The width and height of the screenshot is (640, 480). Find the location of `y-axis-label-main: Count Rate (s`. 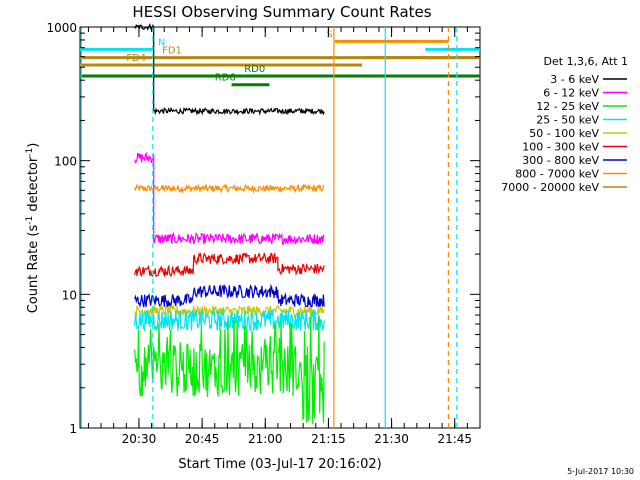

y-axis-label-main: Count Rate (s is located at coordinates (33, 269).